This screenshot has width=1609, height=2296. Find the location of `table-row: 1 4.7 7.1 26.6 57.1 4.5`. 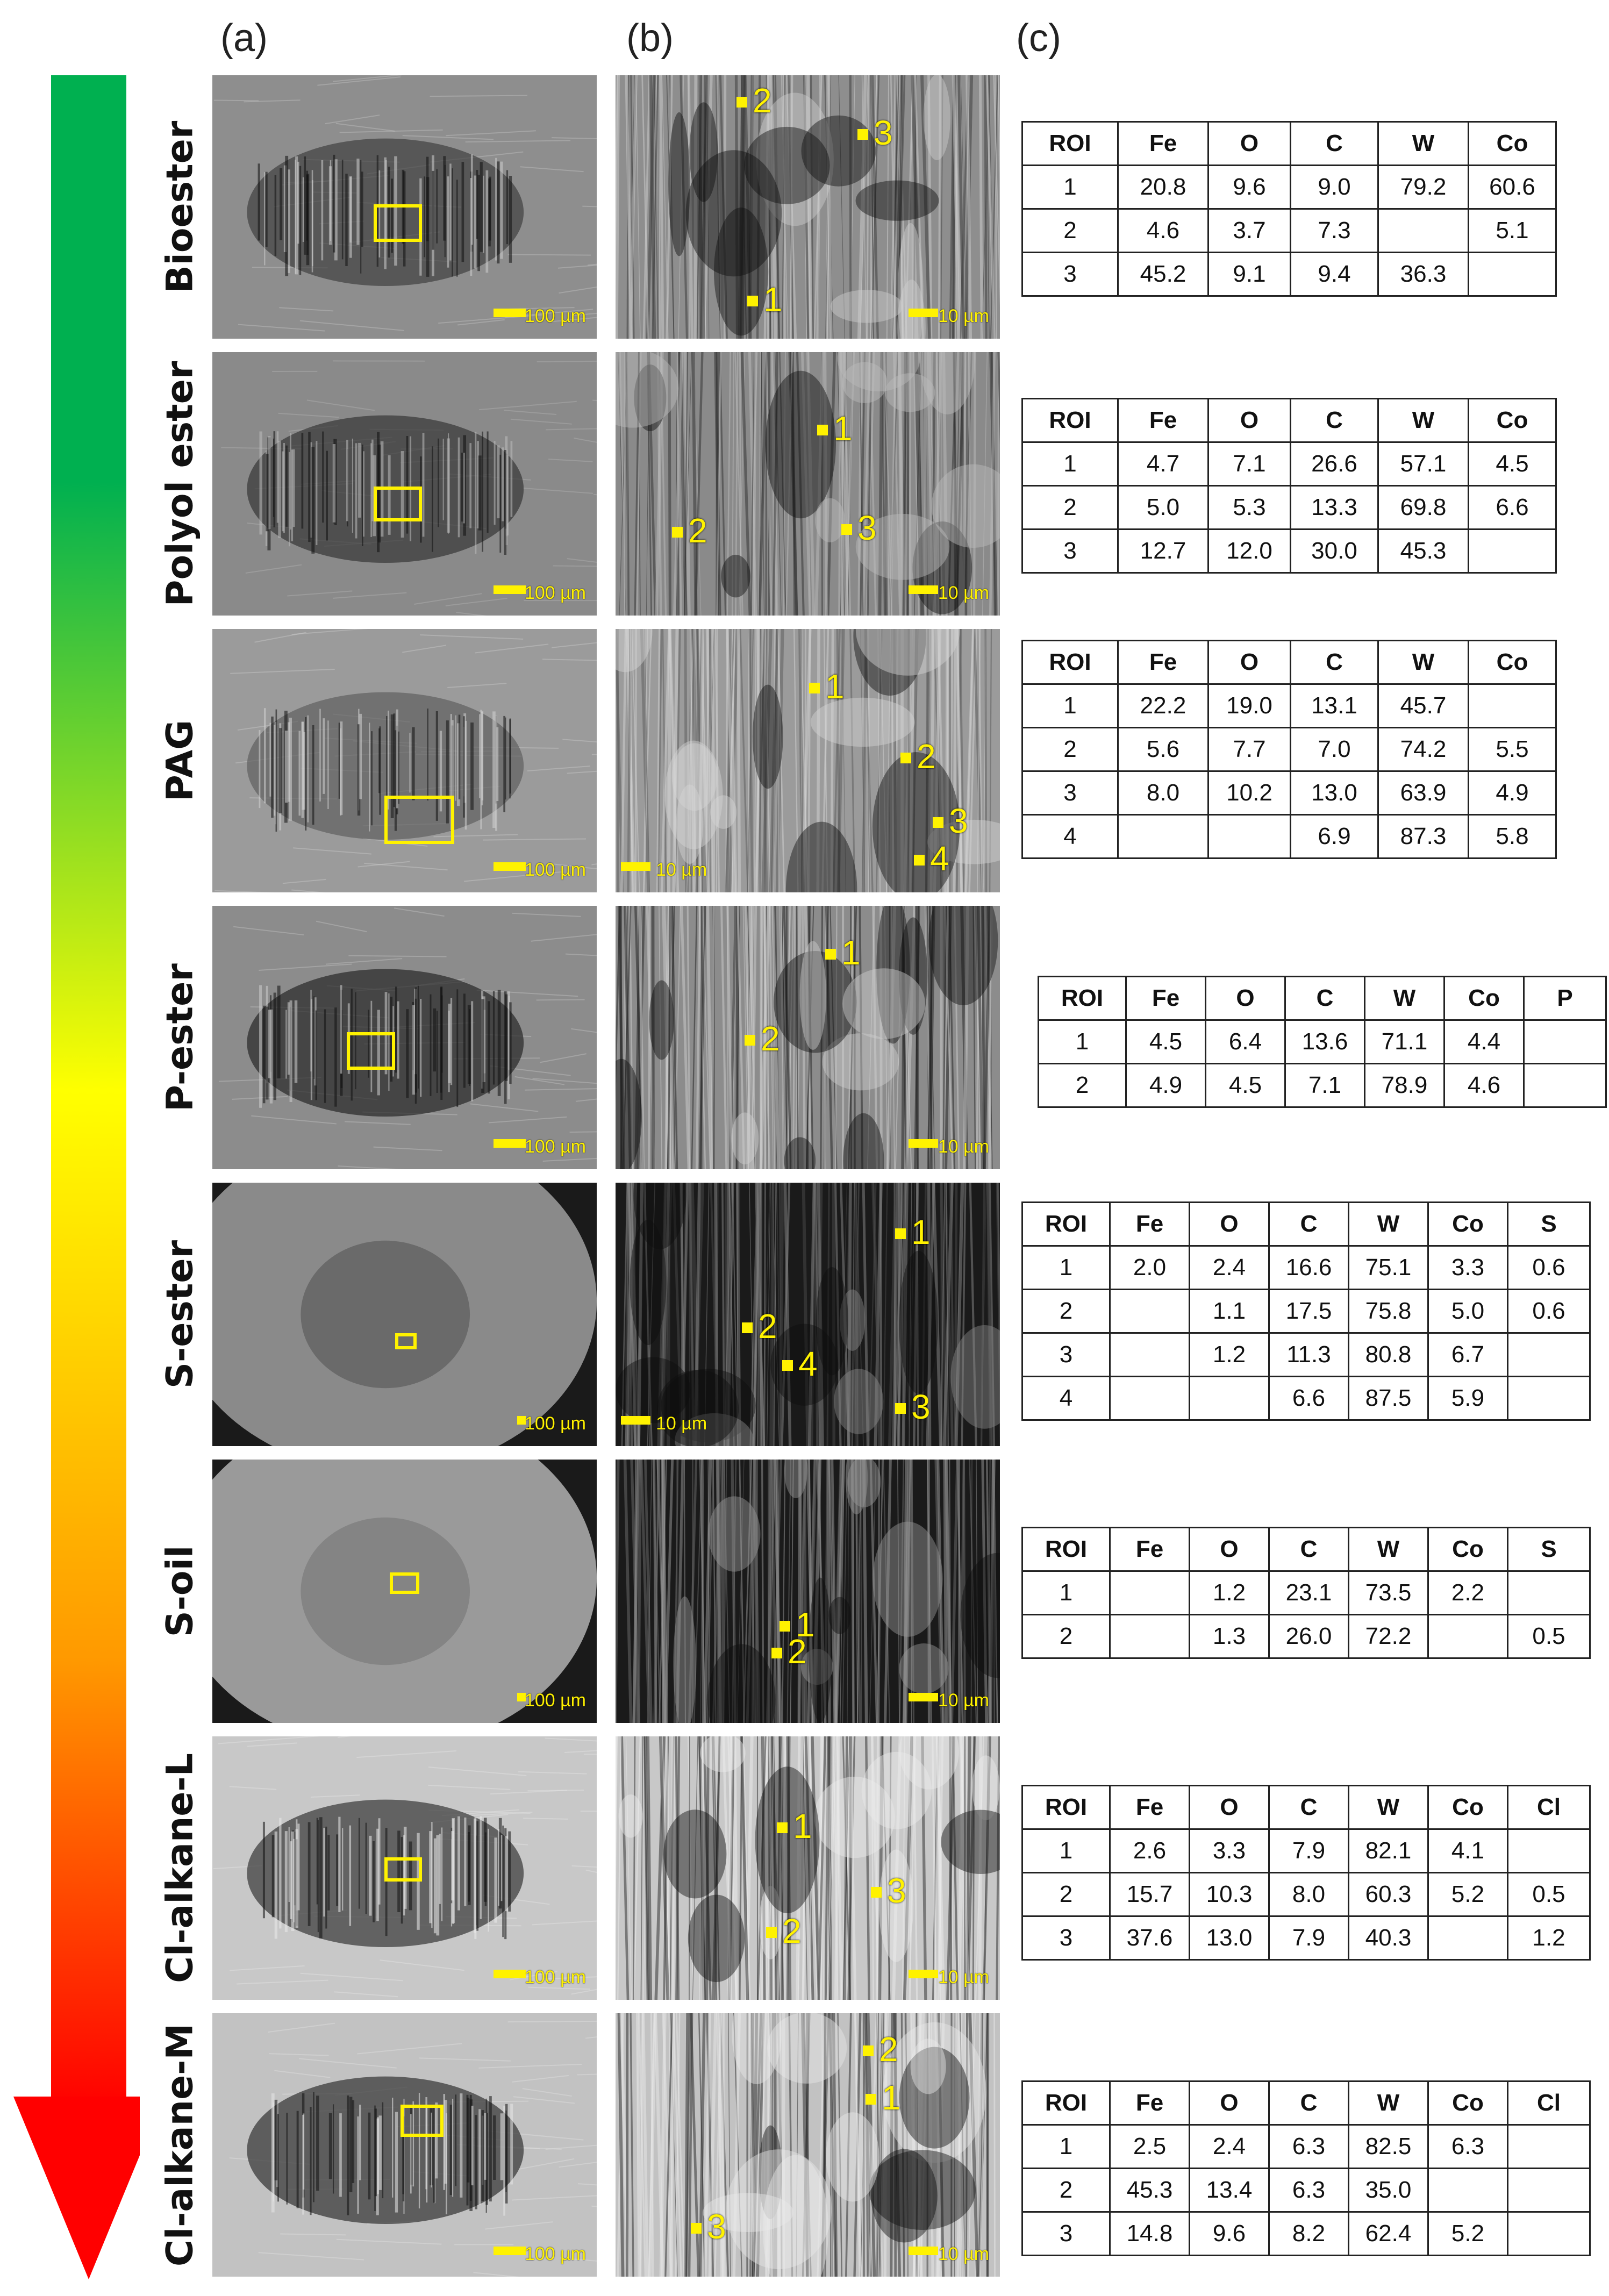

table-row: 1 4.7 7.1 26.6 57.1 4.5 is located at coordinates (1289, 464).